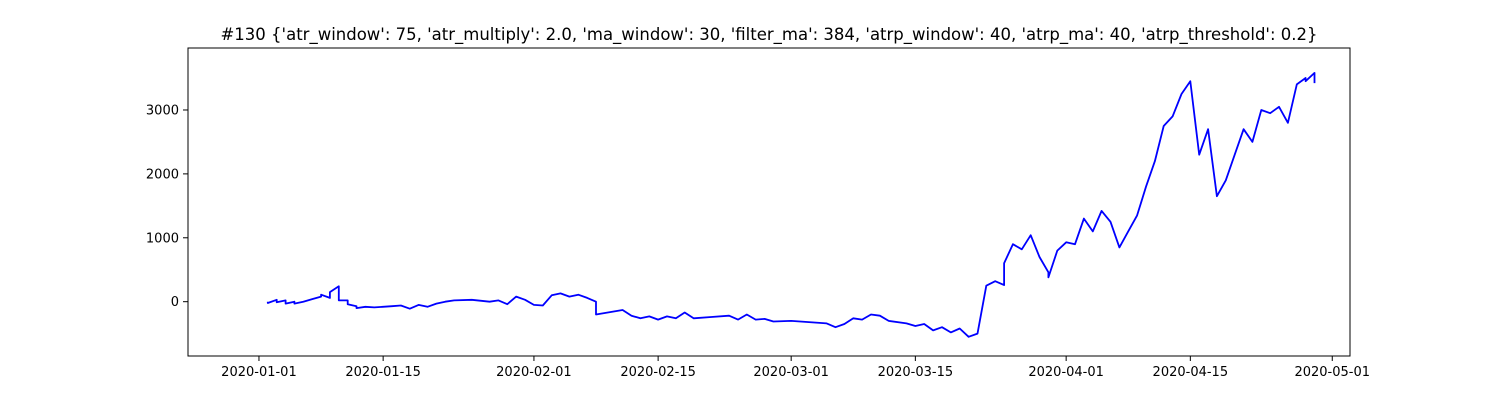 Image resolution: width=1500 pixels, height=404 pixels. Describe the element at coordinates (162, 110) in the screenshot. I see `y-tick-label: 3000` at that location.